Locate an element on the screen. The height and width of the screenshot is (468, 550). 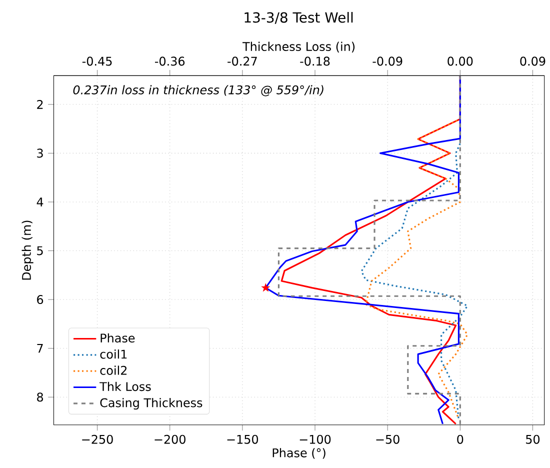
legend-label: Phase is located at coordinates (117, 338).